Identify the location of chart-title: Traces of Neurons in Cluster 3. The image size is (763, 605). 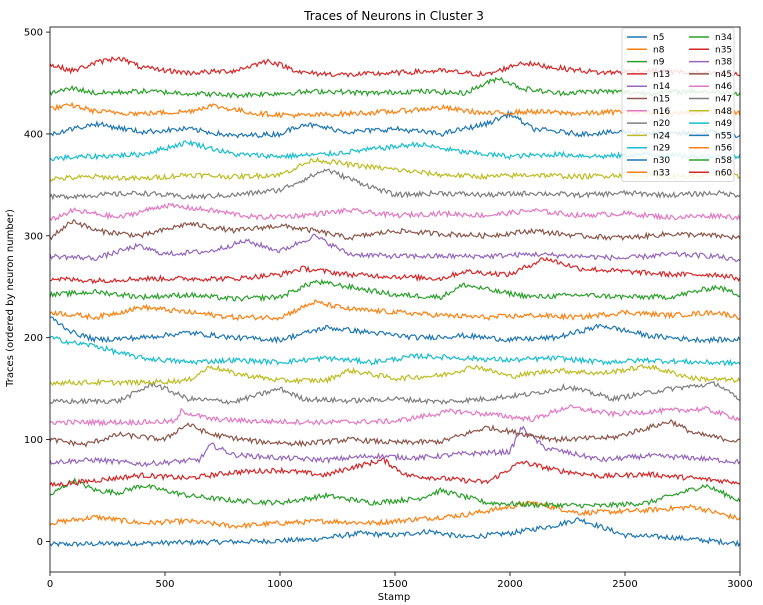
(393, 16).